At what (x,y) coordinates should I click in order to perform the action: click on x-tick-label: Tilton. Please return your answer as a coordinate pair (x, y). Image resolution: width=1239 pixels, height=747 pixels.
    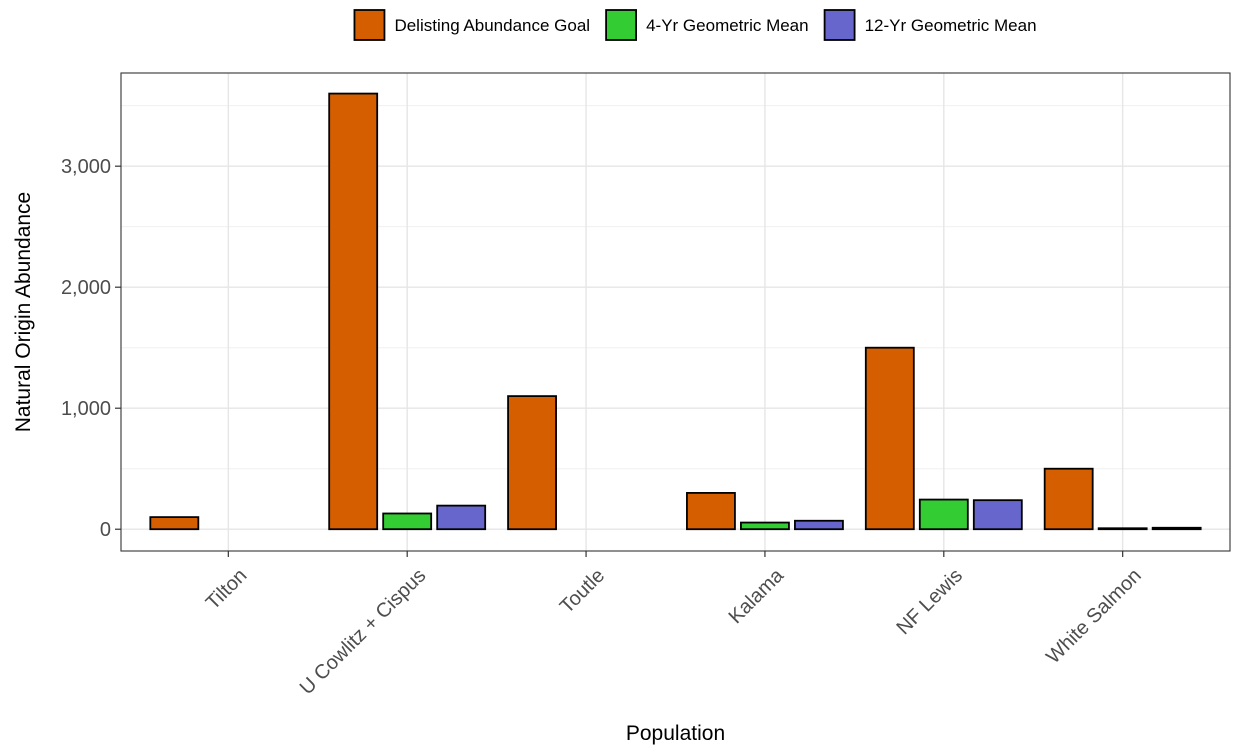
    Looking at the image, I should click on (227, 590).